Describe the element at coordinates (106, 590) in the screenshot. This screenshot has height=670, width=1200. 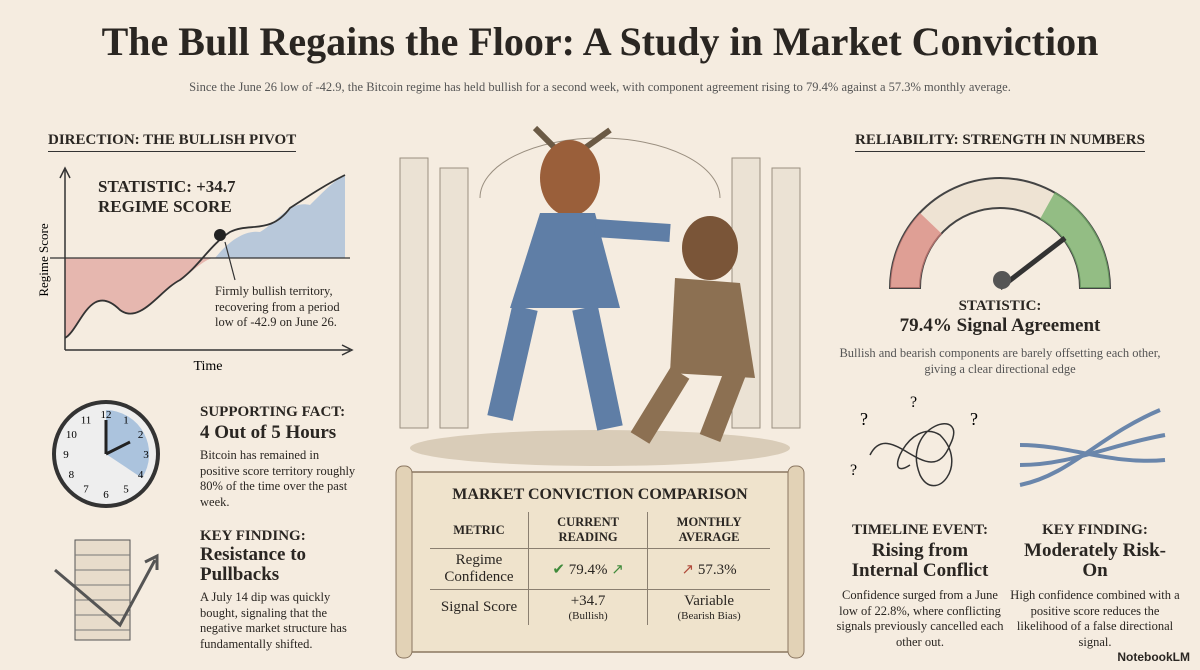
I see `wall-icon` at that location.